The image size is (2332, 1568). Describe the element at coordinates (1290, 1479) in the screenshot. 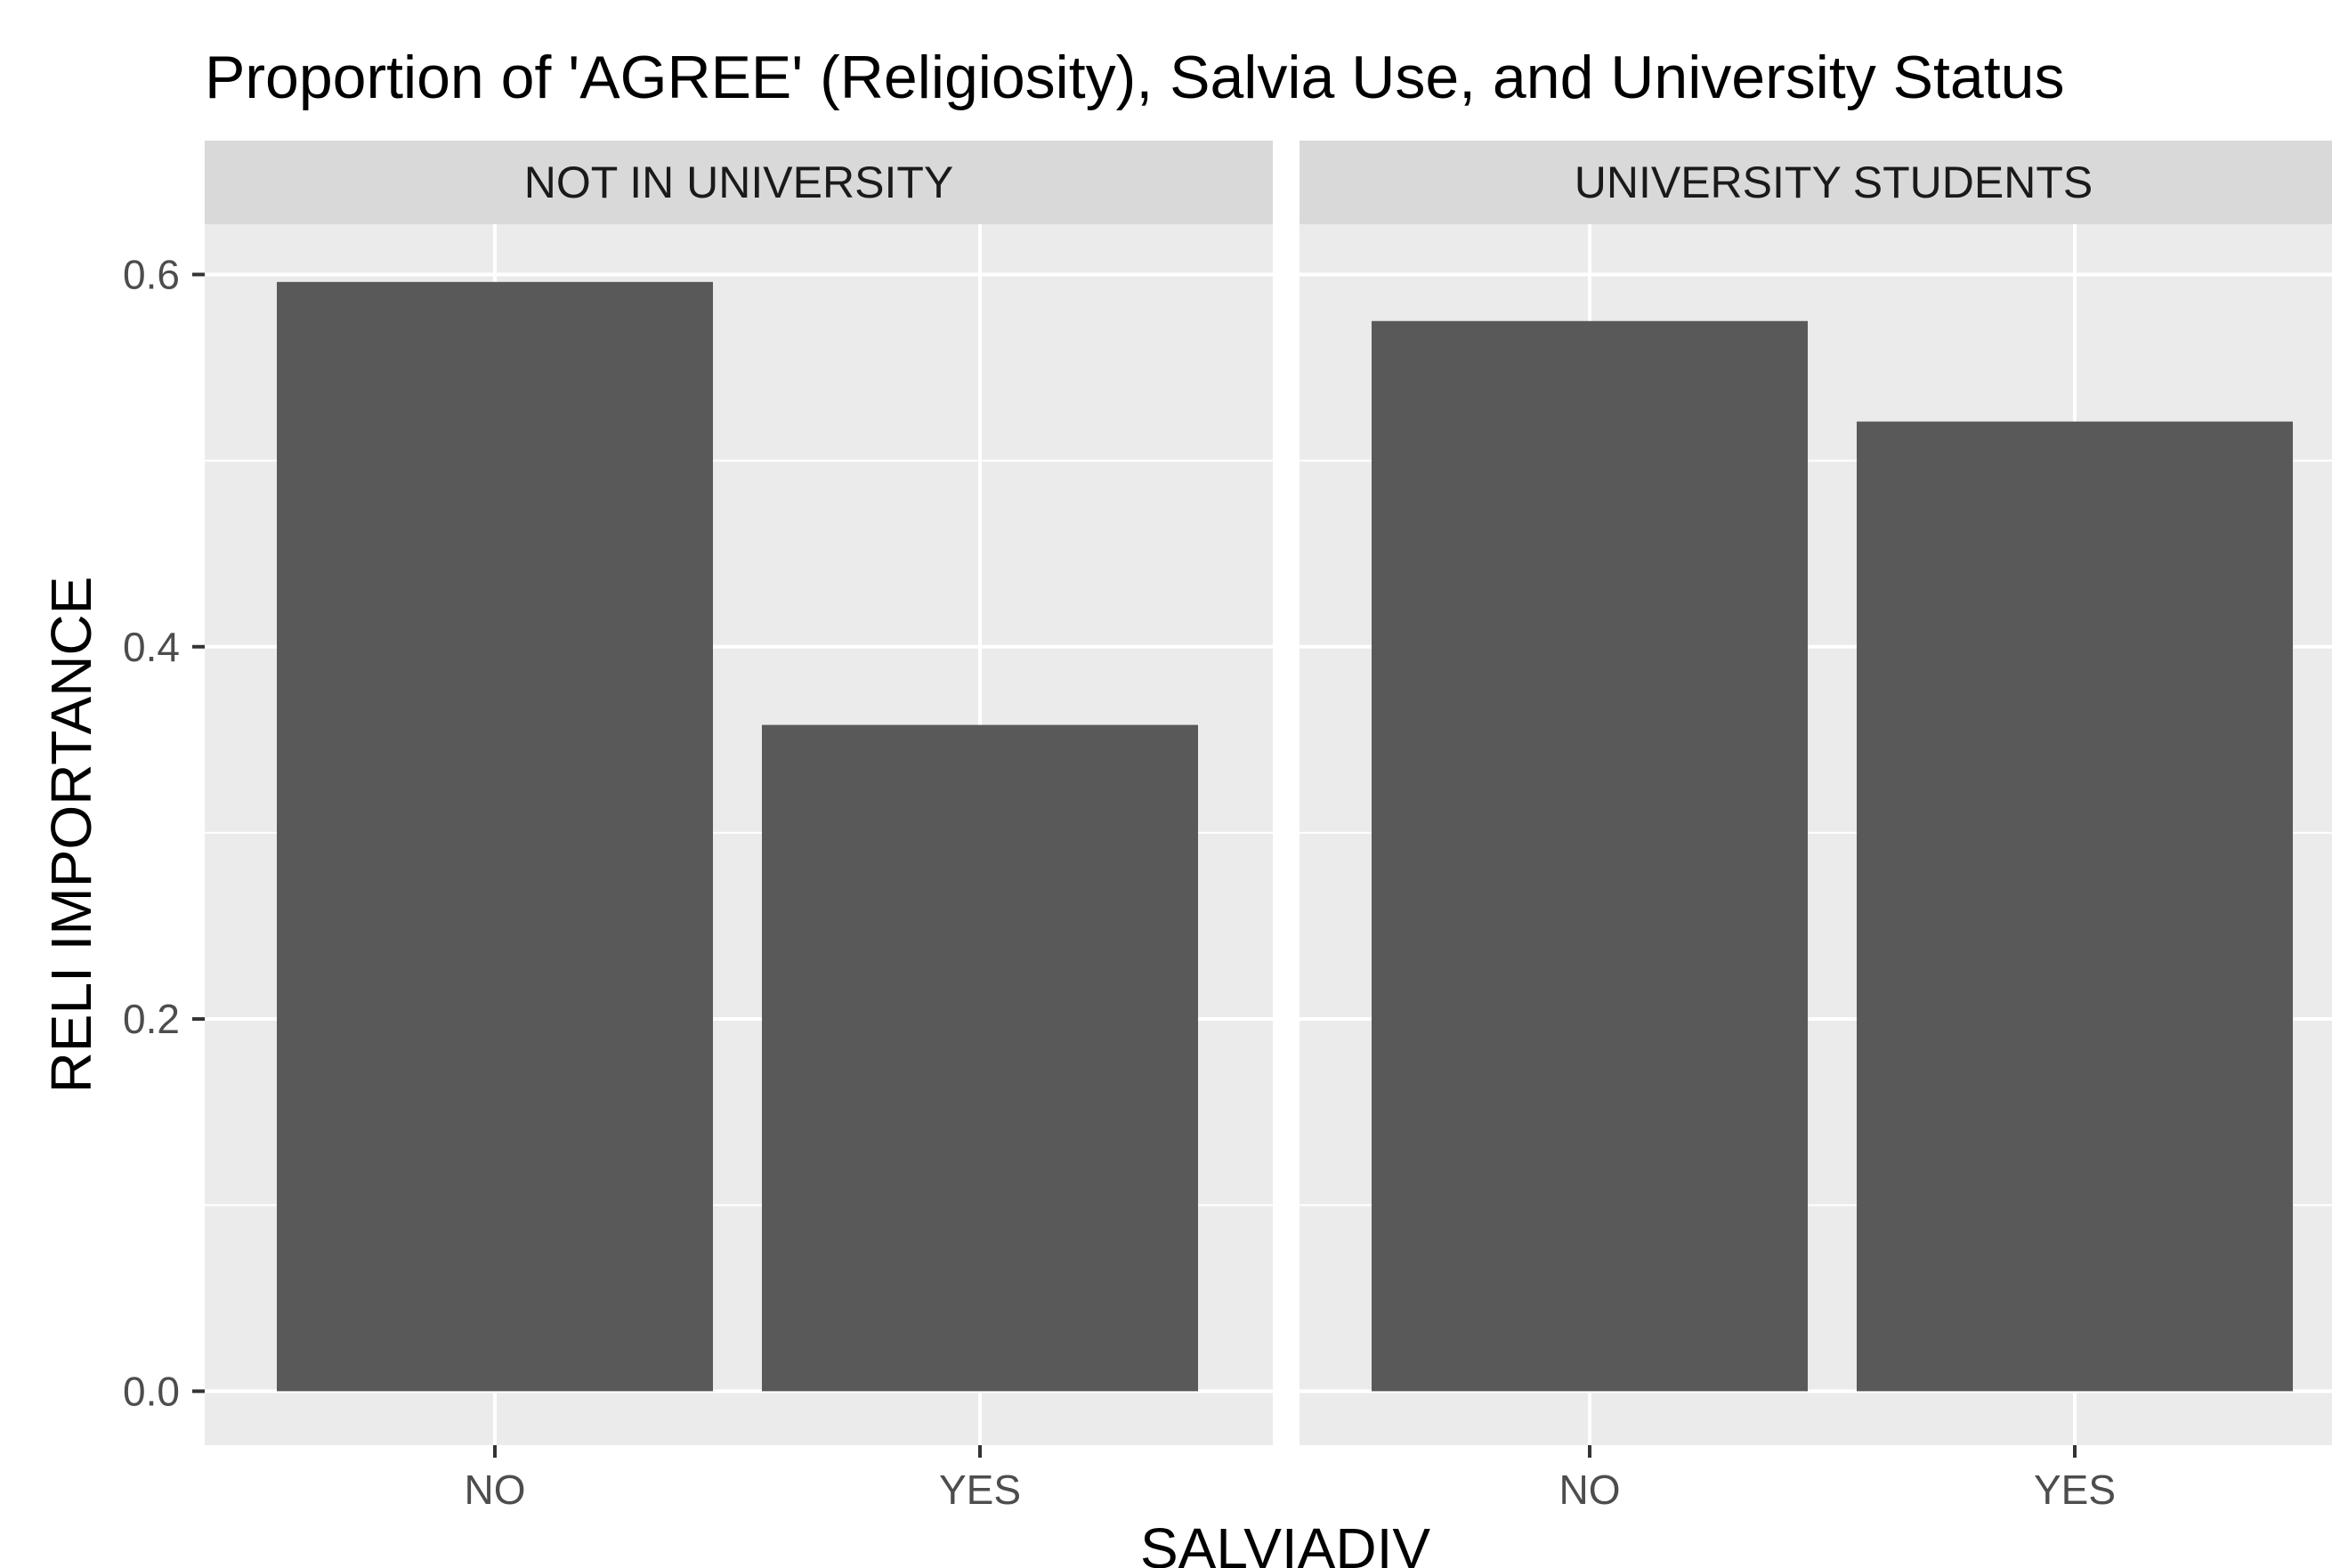

I see `x-axis: NO YES NO YES` at that location.